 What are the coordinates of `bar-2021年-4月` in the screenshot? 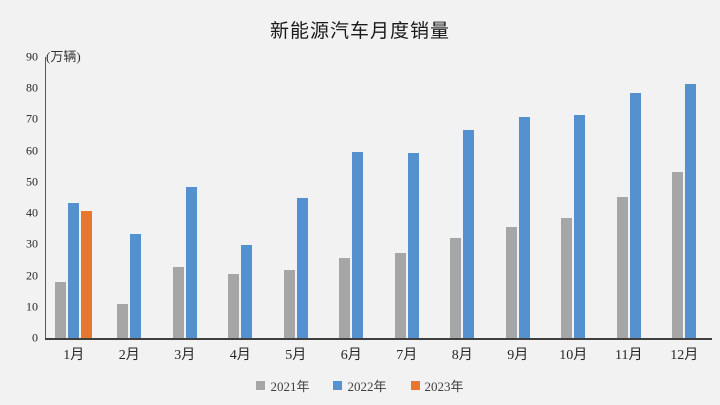 It's located at (234, 306).